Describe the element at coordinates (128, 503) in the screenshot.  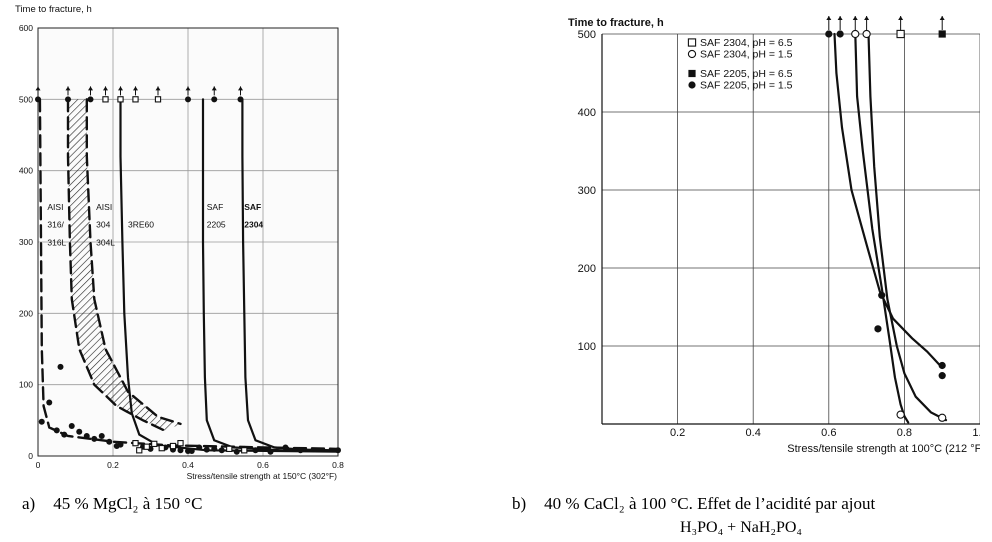
I see `caption-a-text: 45 % MgCl₂ à 150 °C` at that location.